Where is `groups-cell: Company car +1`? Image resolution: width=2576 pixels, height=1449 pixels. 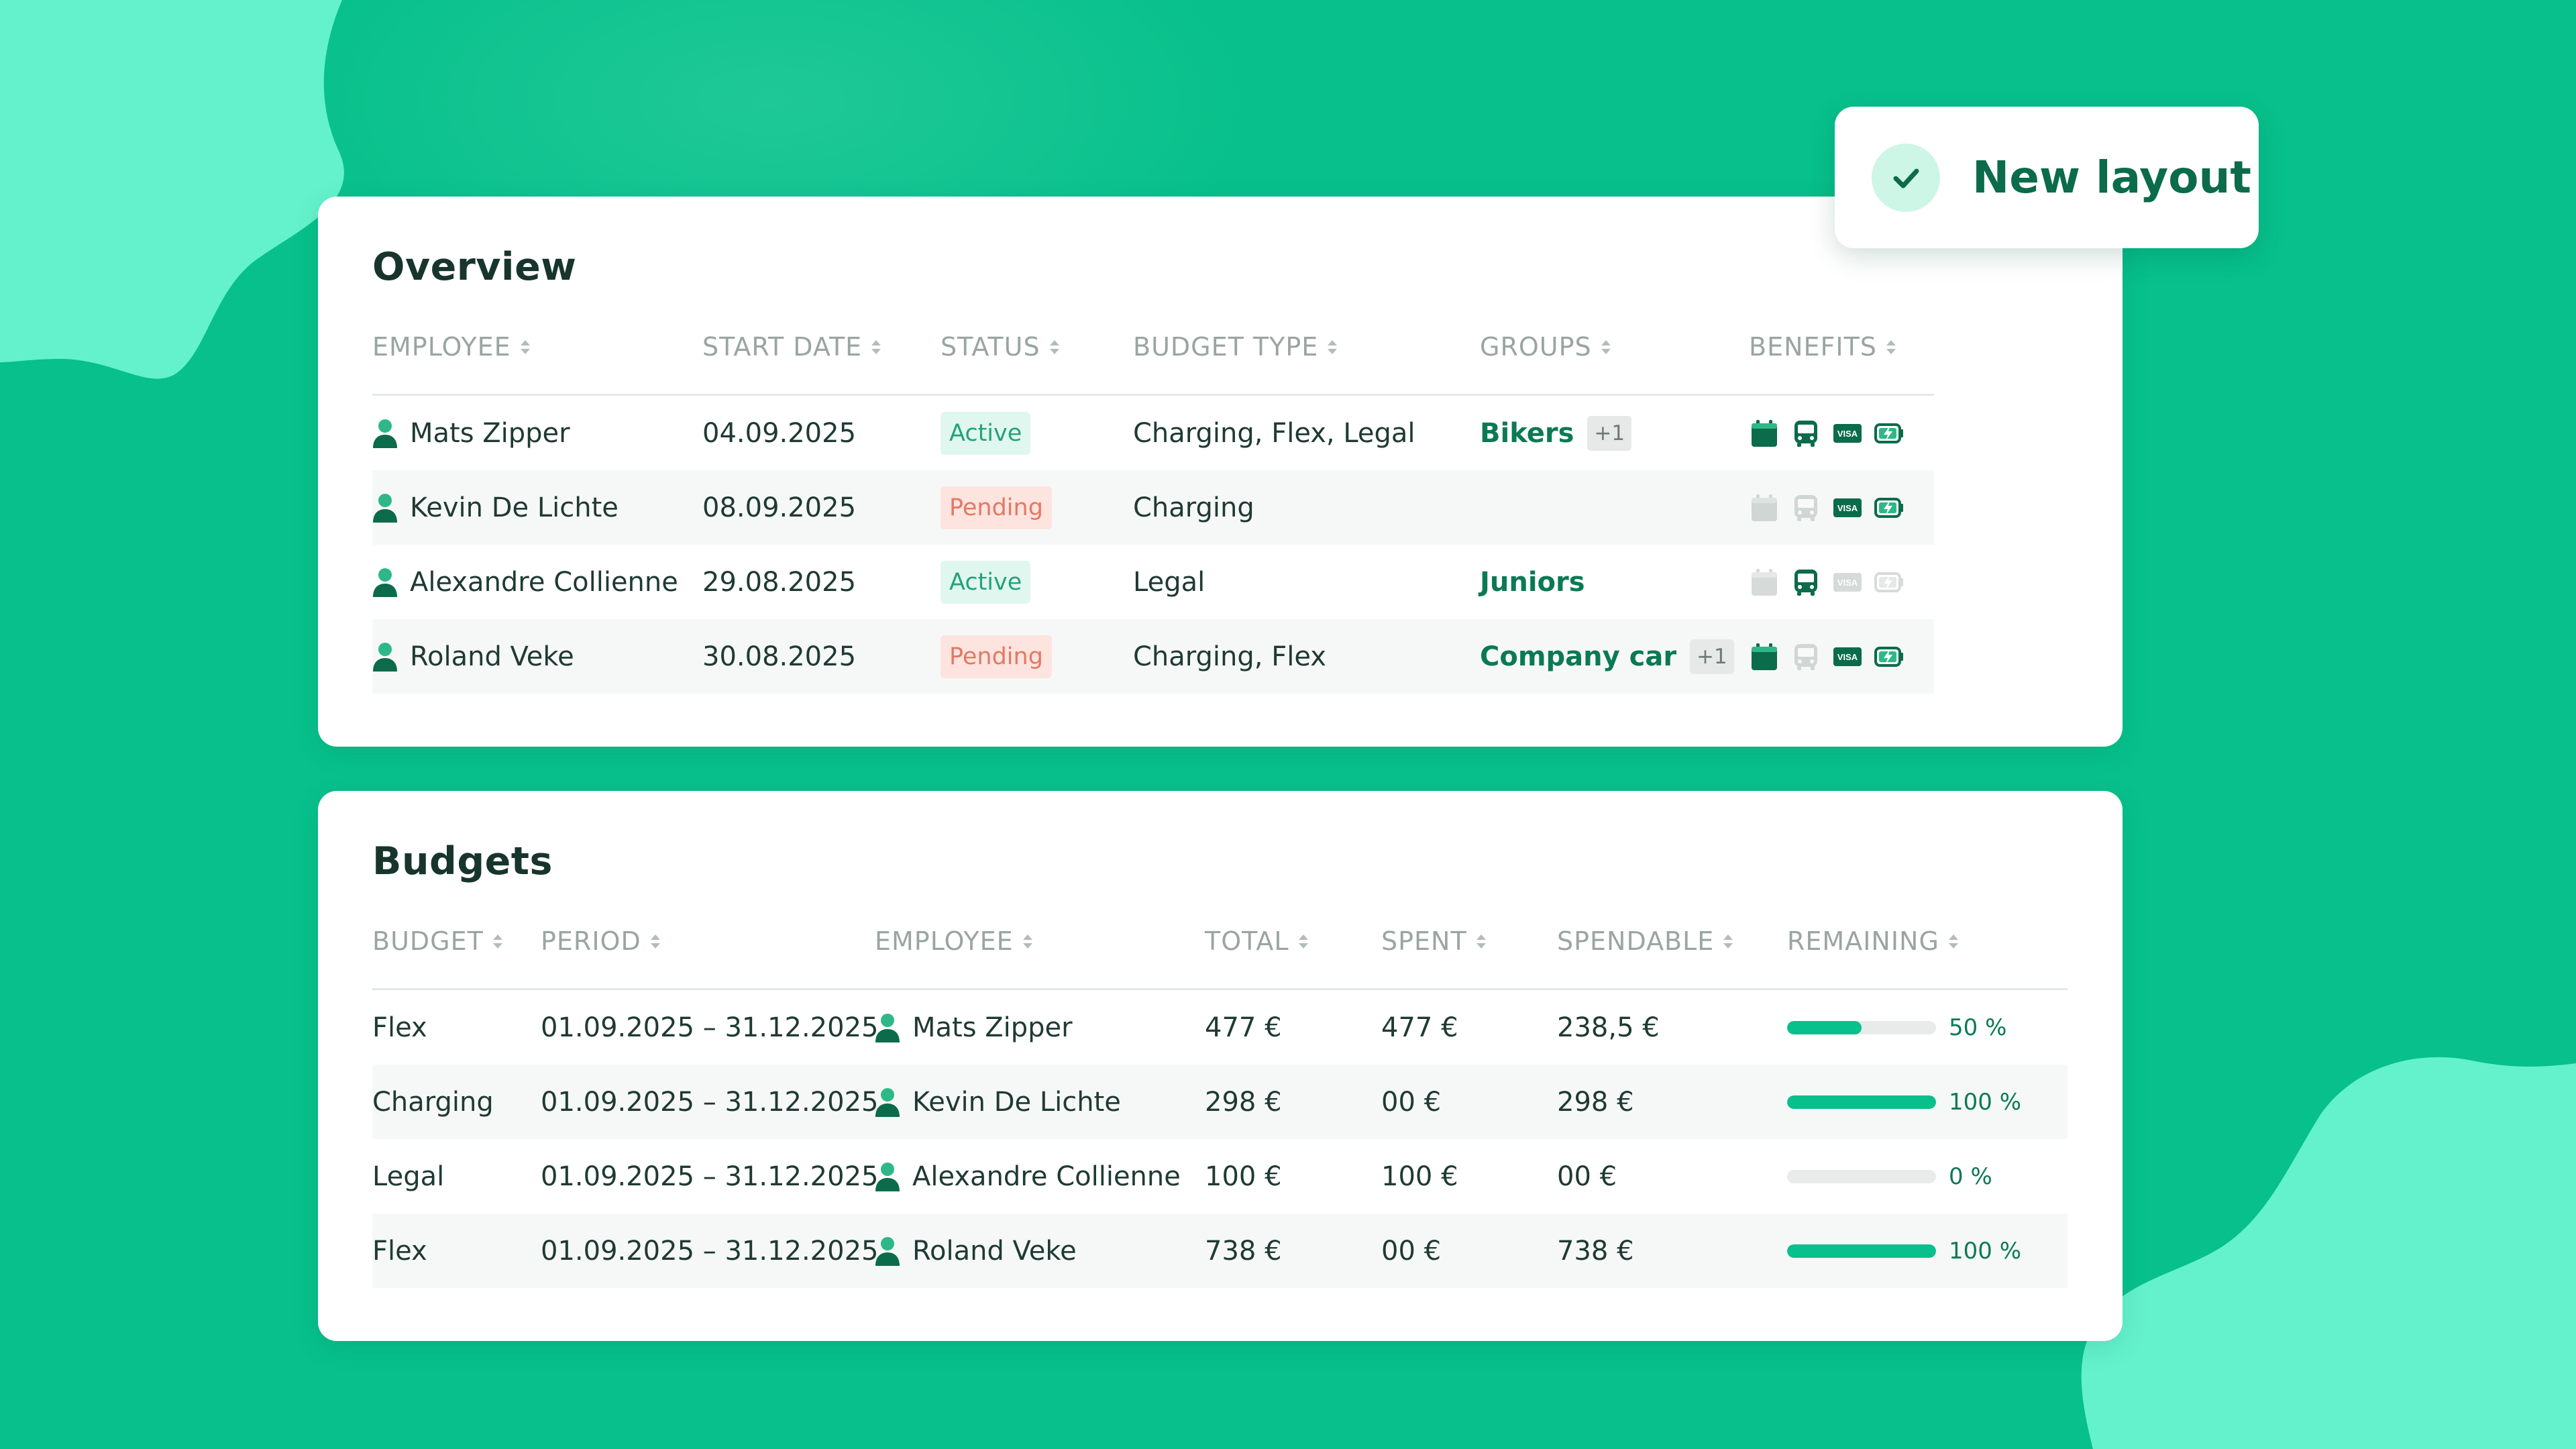 groups-cell: Company car +1 is located at coordinates (1607, 656).